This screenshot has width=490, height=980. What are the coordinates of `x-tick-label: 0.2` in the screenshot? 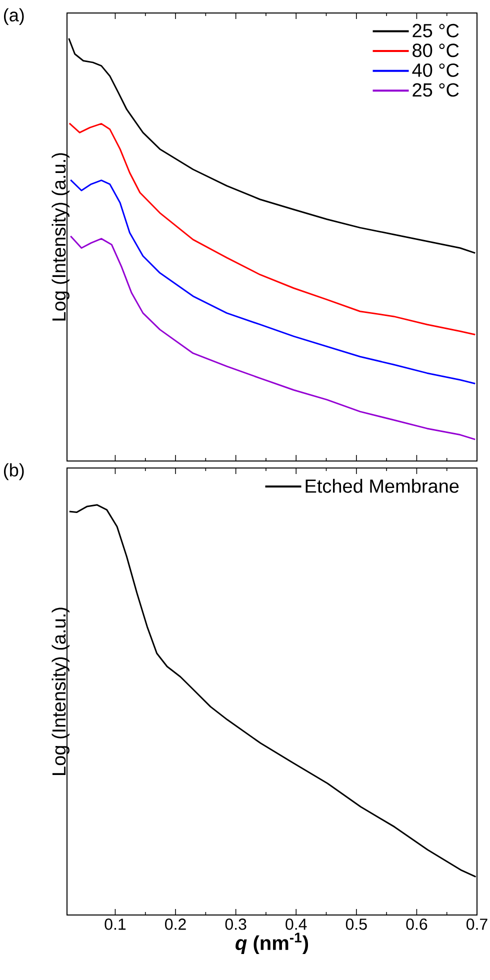 It's located at (175, 924).